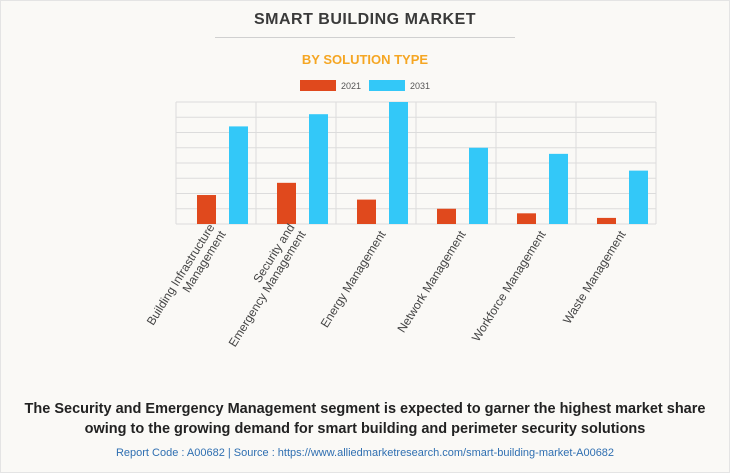 The width and height of the screenshot is (730, 473). I want to click on legend: 2021 2031, so click(365, 85).